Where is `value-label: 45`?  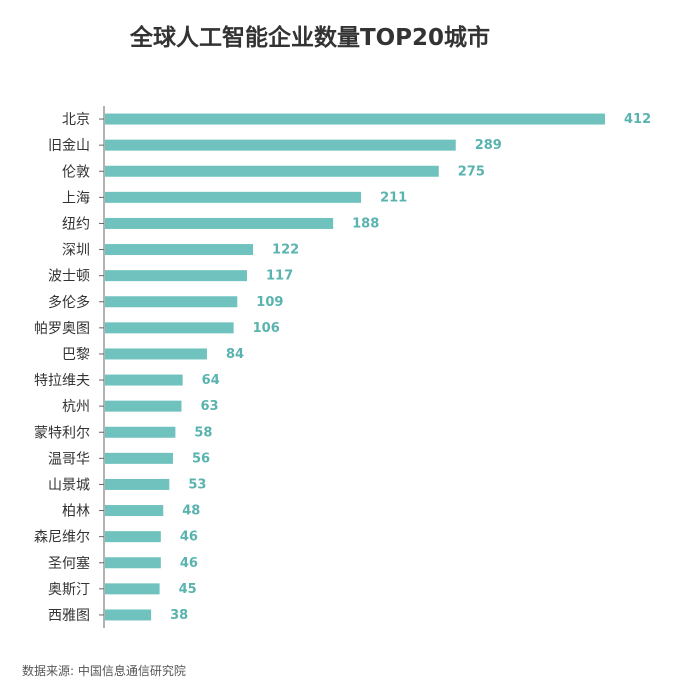 value-label: 45 is located at coordinates (188, 589).